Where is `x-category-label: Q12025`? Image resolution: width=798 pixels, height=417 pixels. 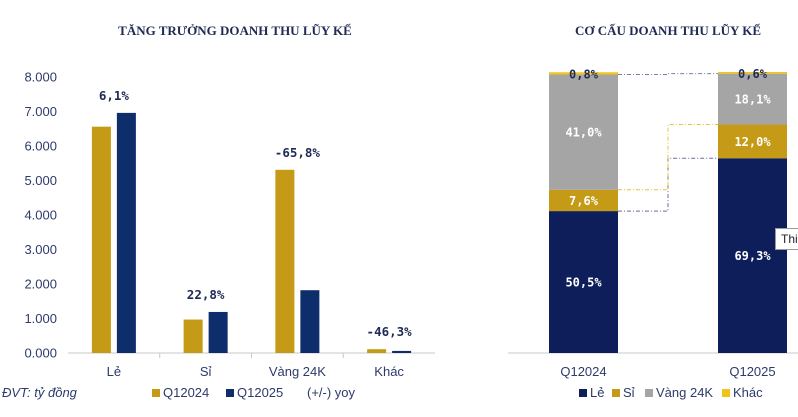 x-category-label: Q12025 is located at coordinates (752, 371).